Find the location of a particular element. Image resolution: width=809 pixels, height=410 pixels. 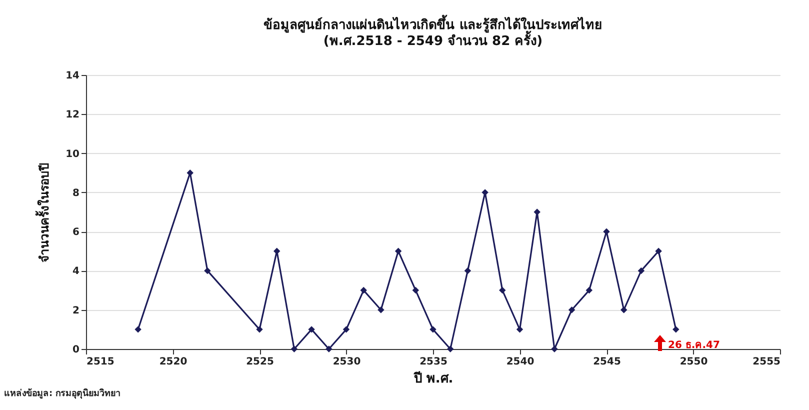

y-tick-label: 8 is located at coordinates (76, 193).